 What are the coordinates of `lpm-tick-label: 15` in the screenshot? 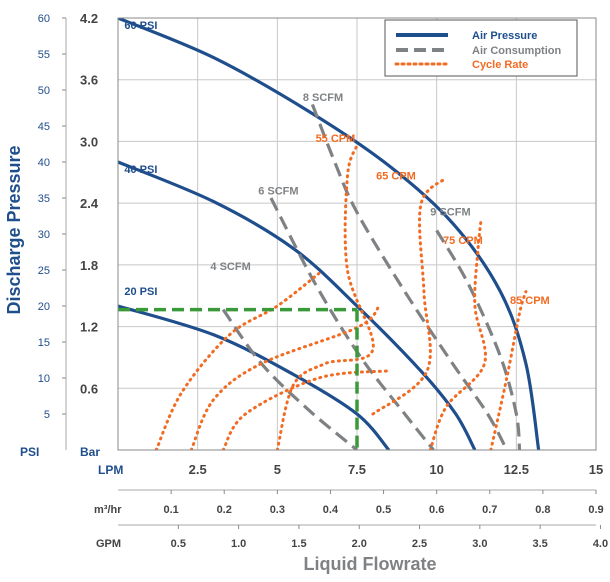 It's located at (596, 469).